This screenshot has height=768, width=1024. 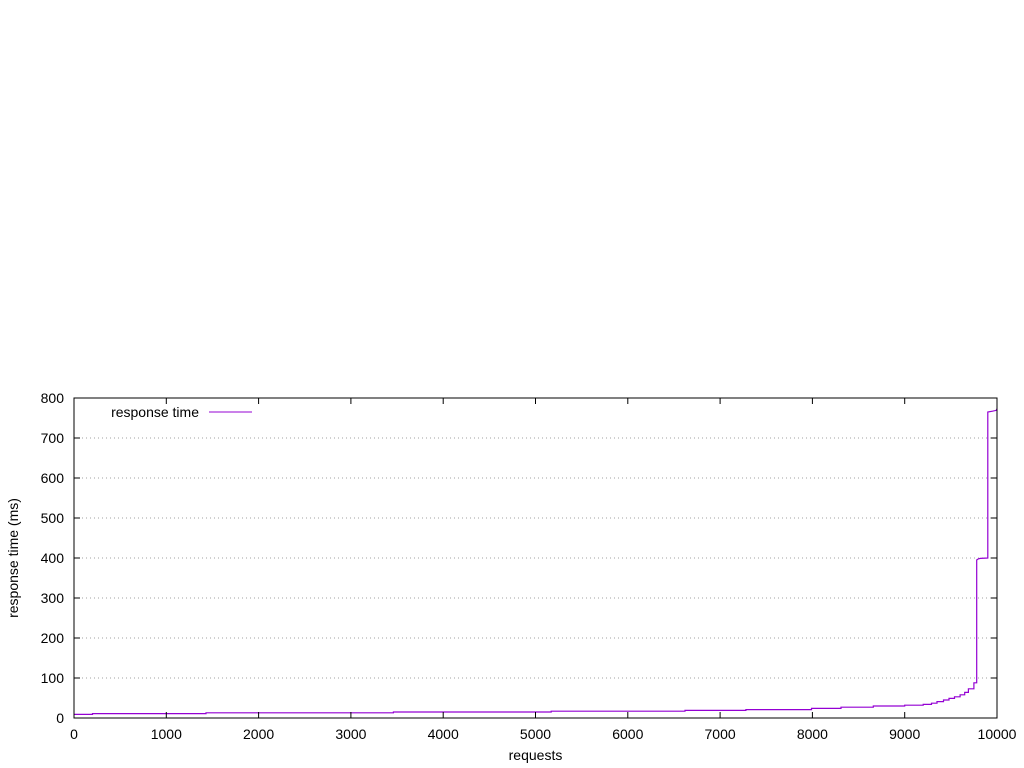 I want to click on x-tick-label: 7000, so click(x=720, y=734).